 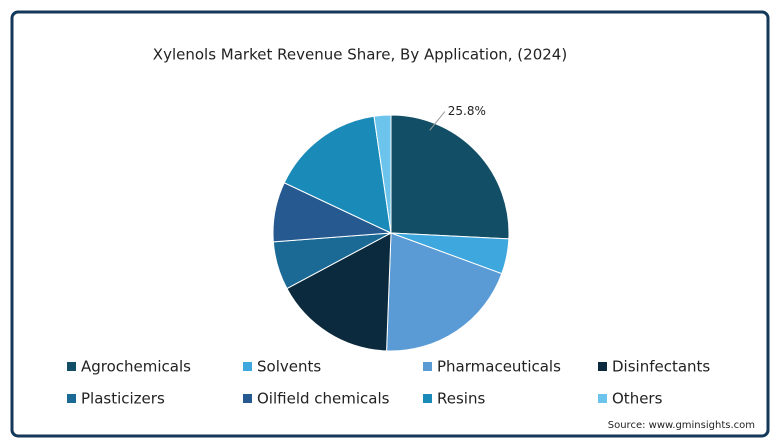 I want to click on data-label: 25.8%, so click(x=467, y=111).